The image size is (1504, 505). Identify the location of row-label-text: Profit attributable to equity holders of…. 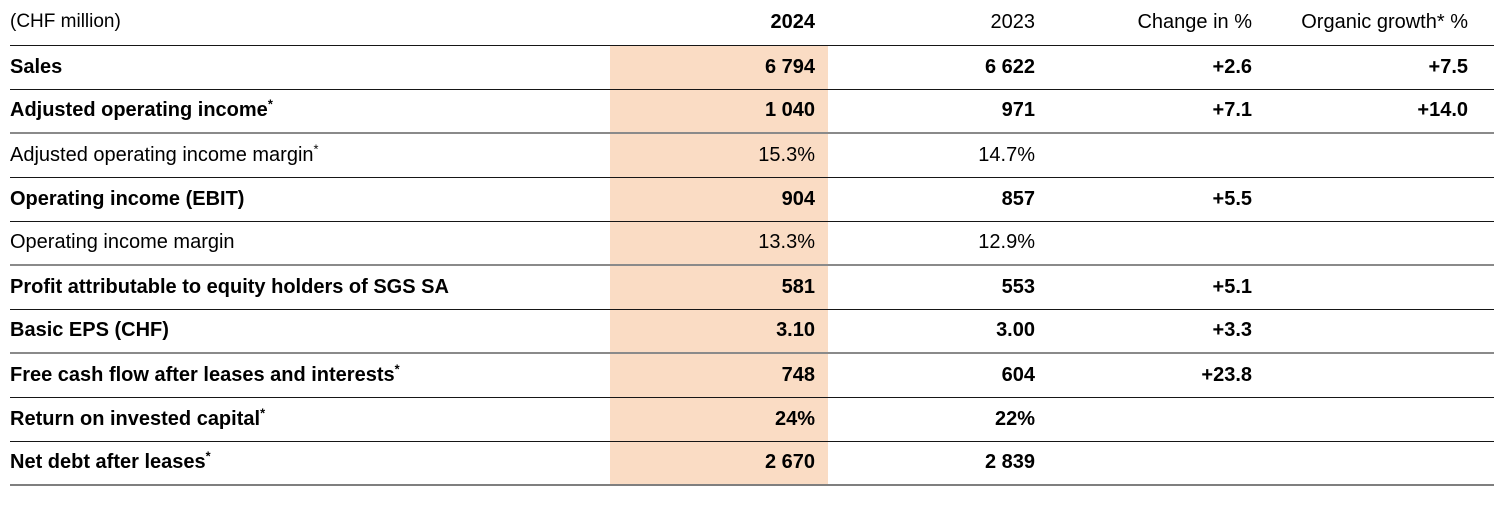
(229, 286).